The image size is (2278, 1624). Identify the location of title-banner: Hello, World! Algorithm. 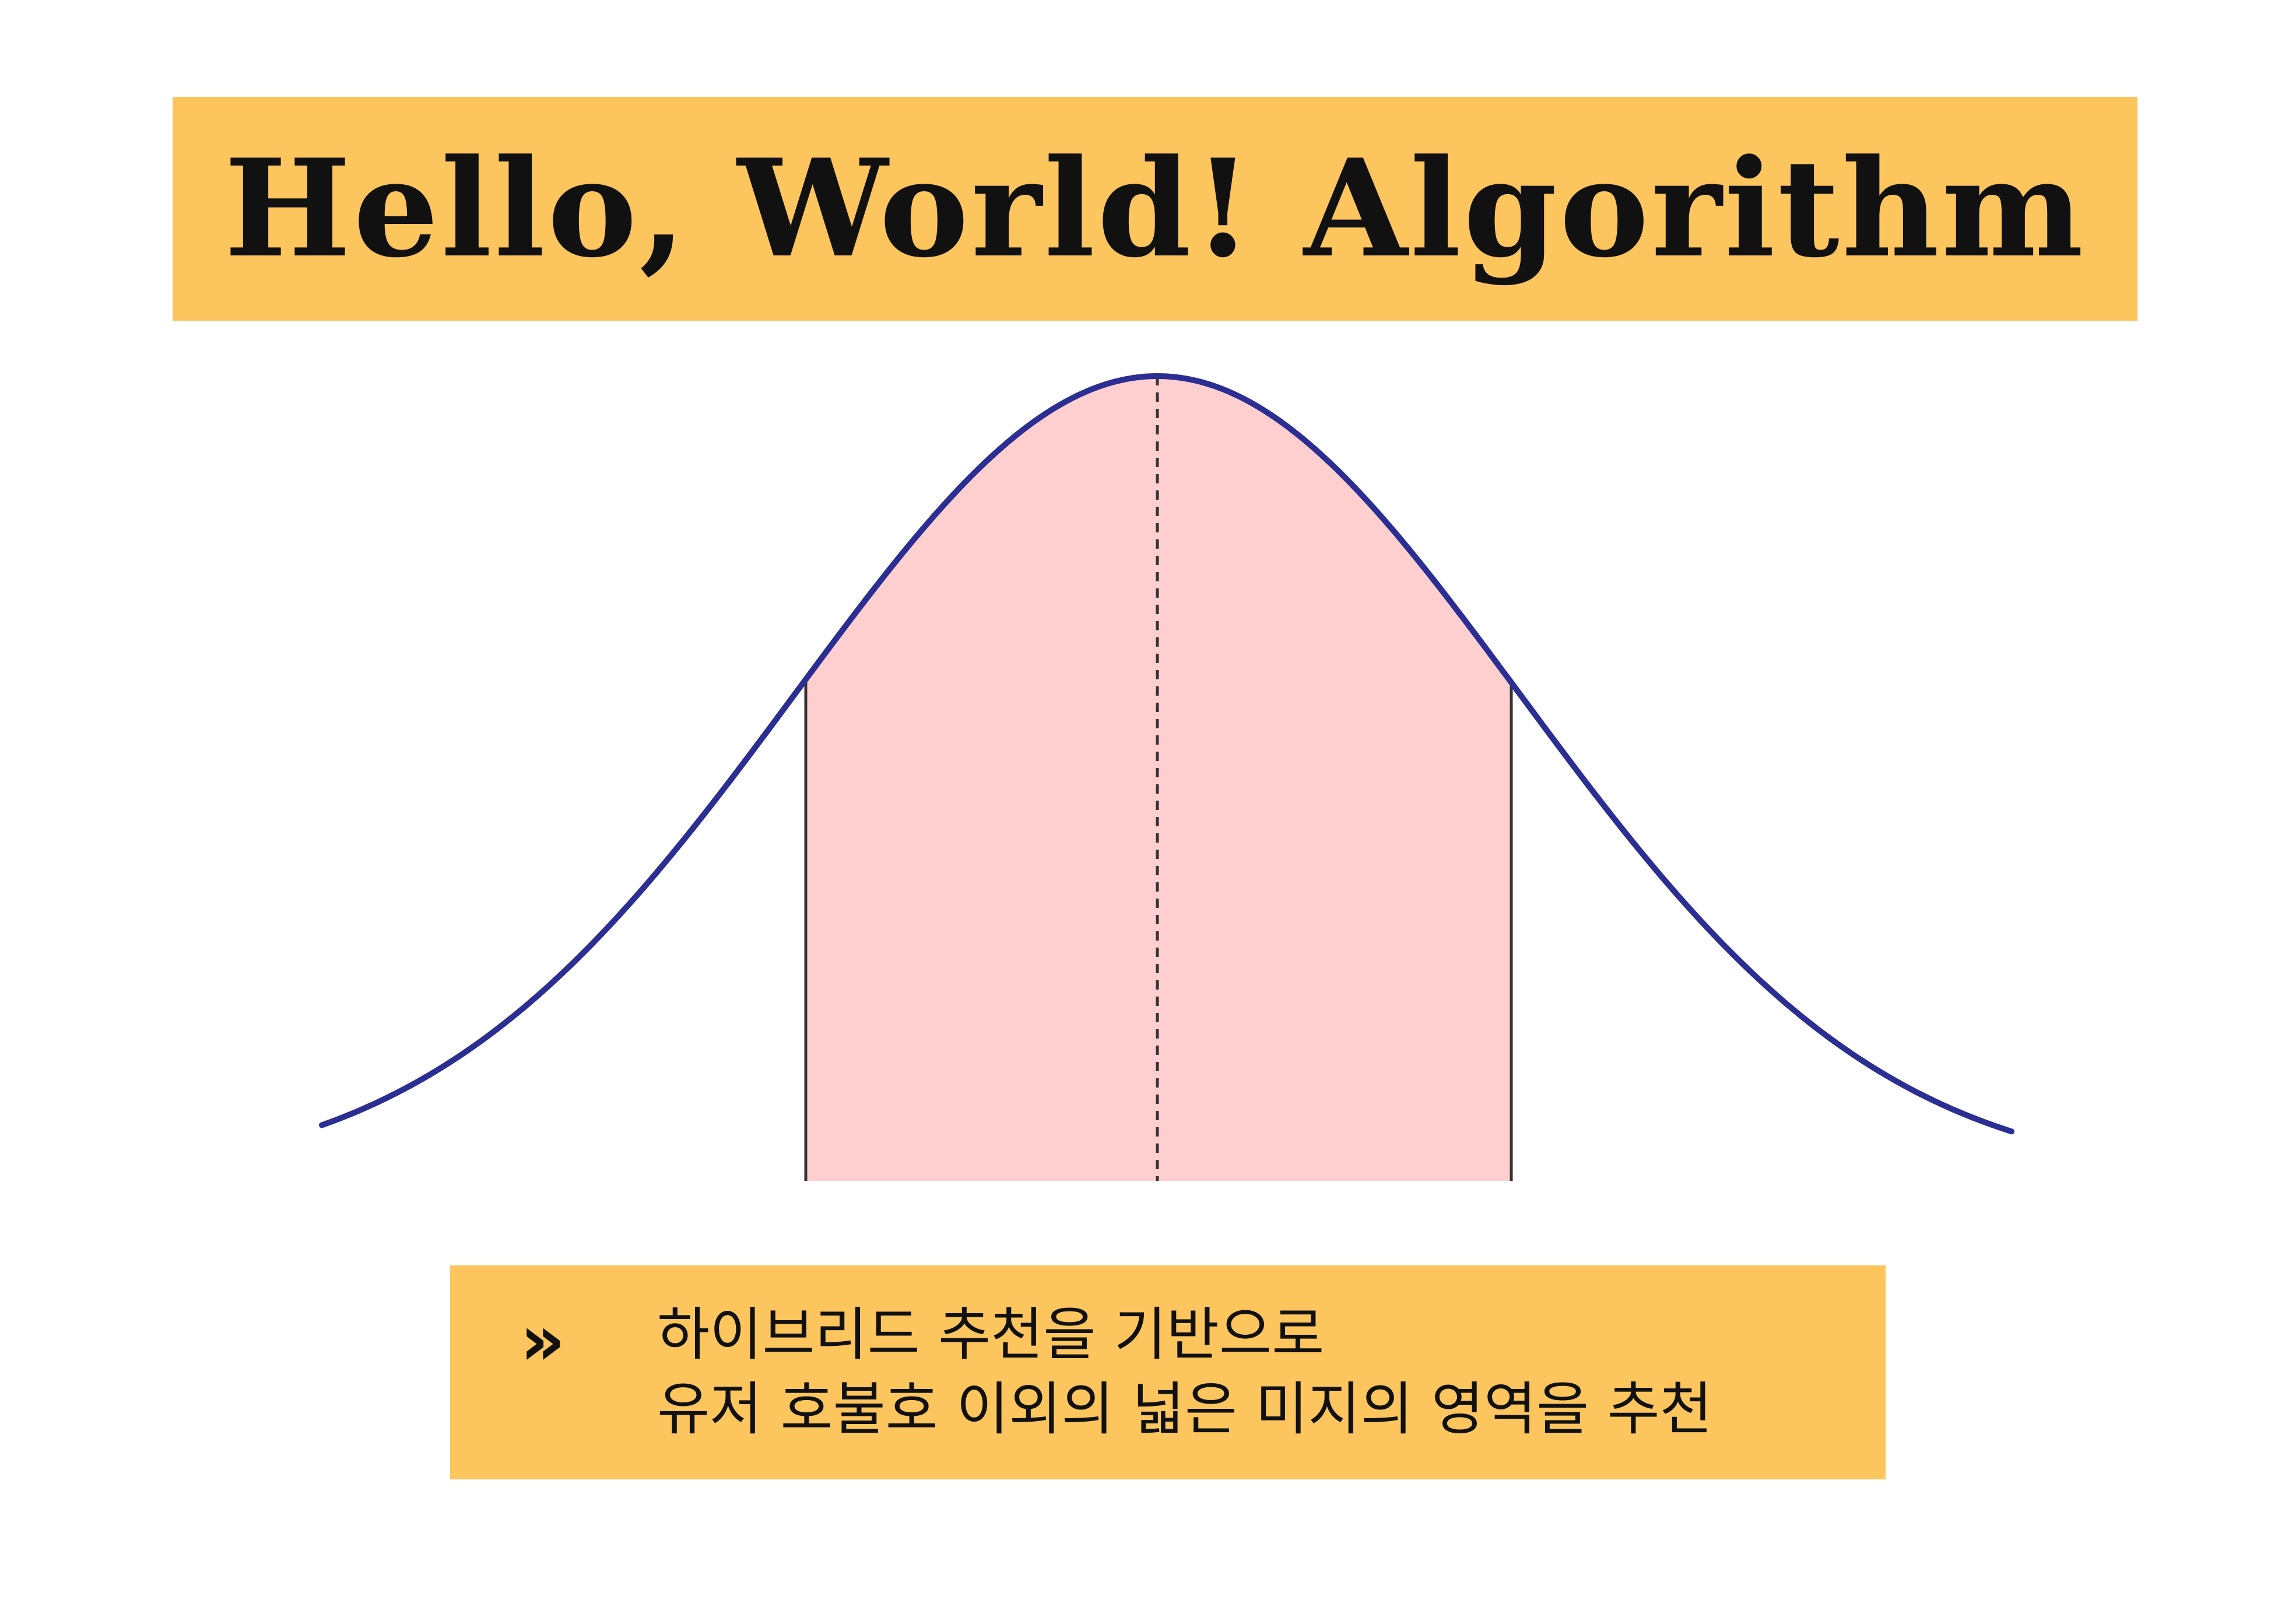
(1155, 209).